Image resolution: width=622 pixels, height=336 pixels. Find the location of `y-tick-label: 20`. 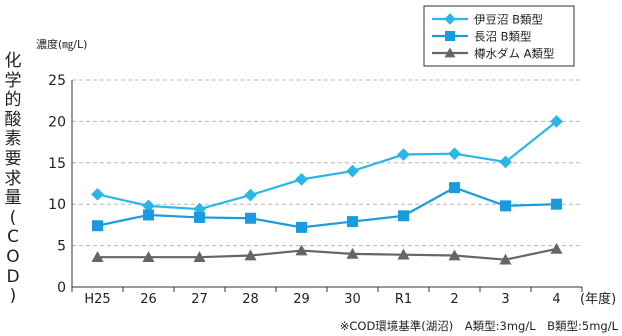

y-tick-label: 20 is located at coordinates (57, 122).